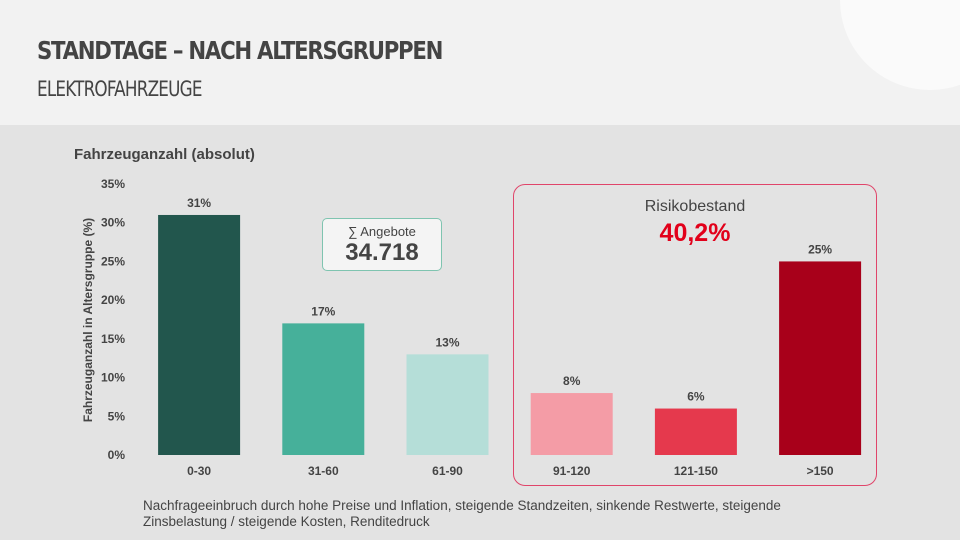  What do you see at coordinates (447, 471) in the screenshot?
I see `x-tick-label: 61-90` at bounding box center [447, 471].